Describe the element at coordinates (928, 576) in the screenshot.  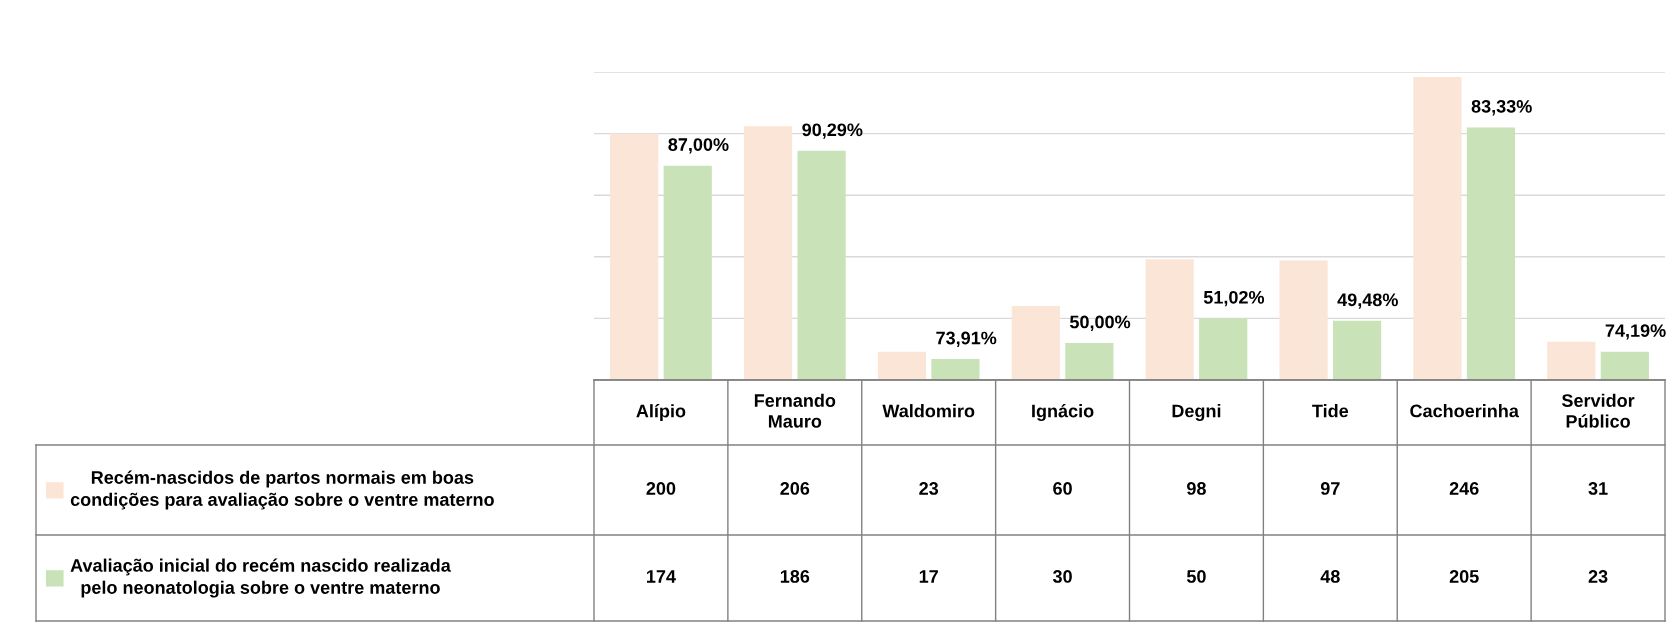
I see `data-label: 17` at that location.